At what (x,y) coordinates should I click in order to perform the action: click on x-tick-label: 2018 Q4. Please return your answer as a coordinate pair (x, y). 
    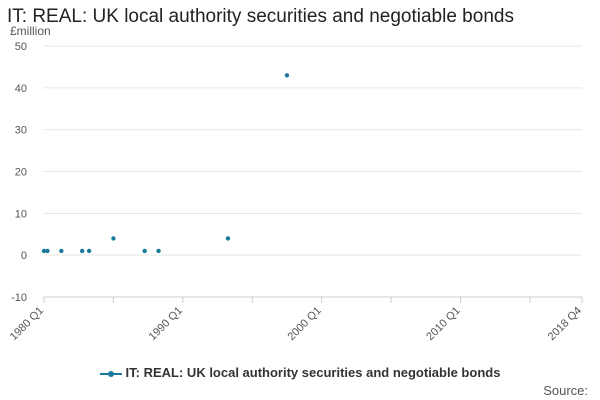
    Looking at the image, I should click on (565, 324).